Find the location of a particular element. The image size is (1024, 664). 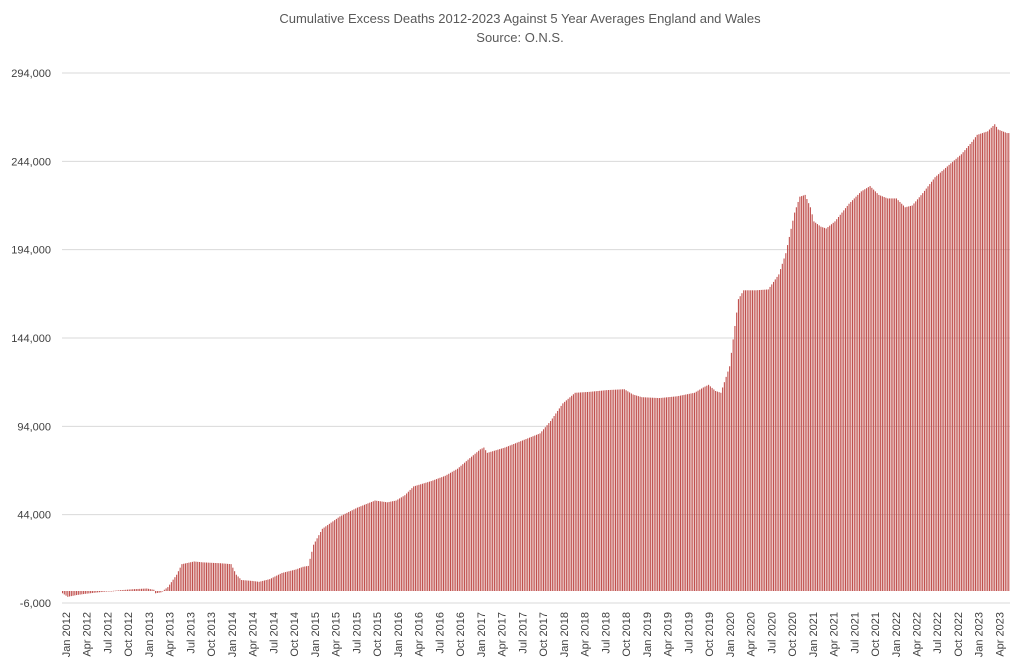

x-tick-label: Jan 2012 is located at coordinates (67, 634).